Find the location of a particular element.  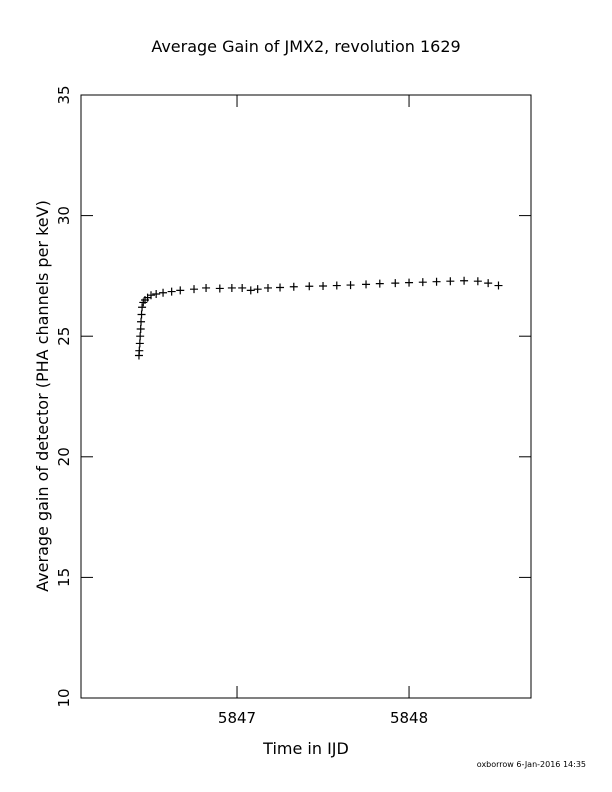

y-tick-label: 30 is located at coordinates (64, 215).